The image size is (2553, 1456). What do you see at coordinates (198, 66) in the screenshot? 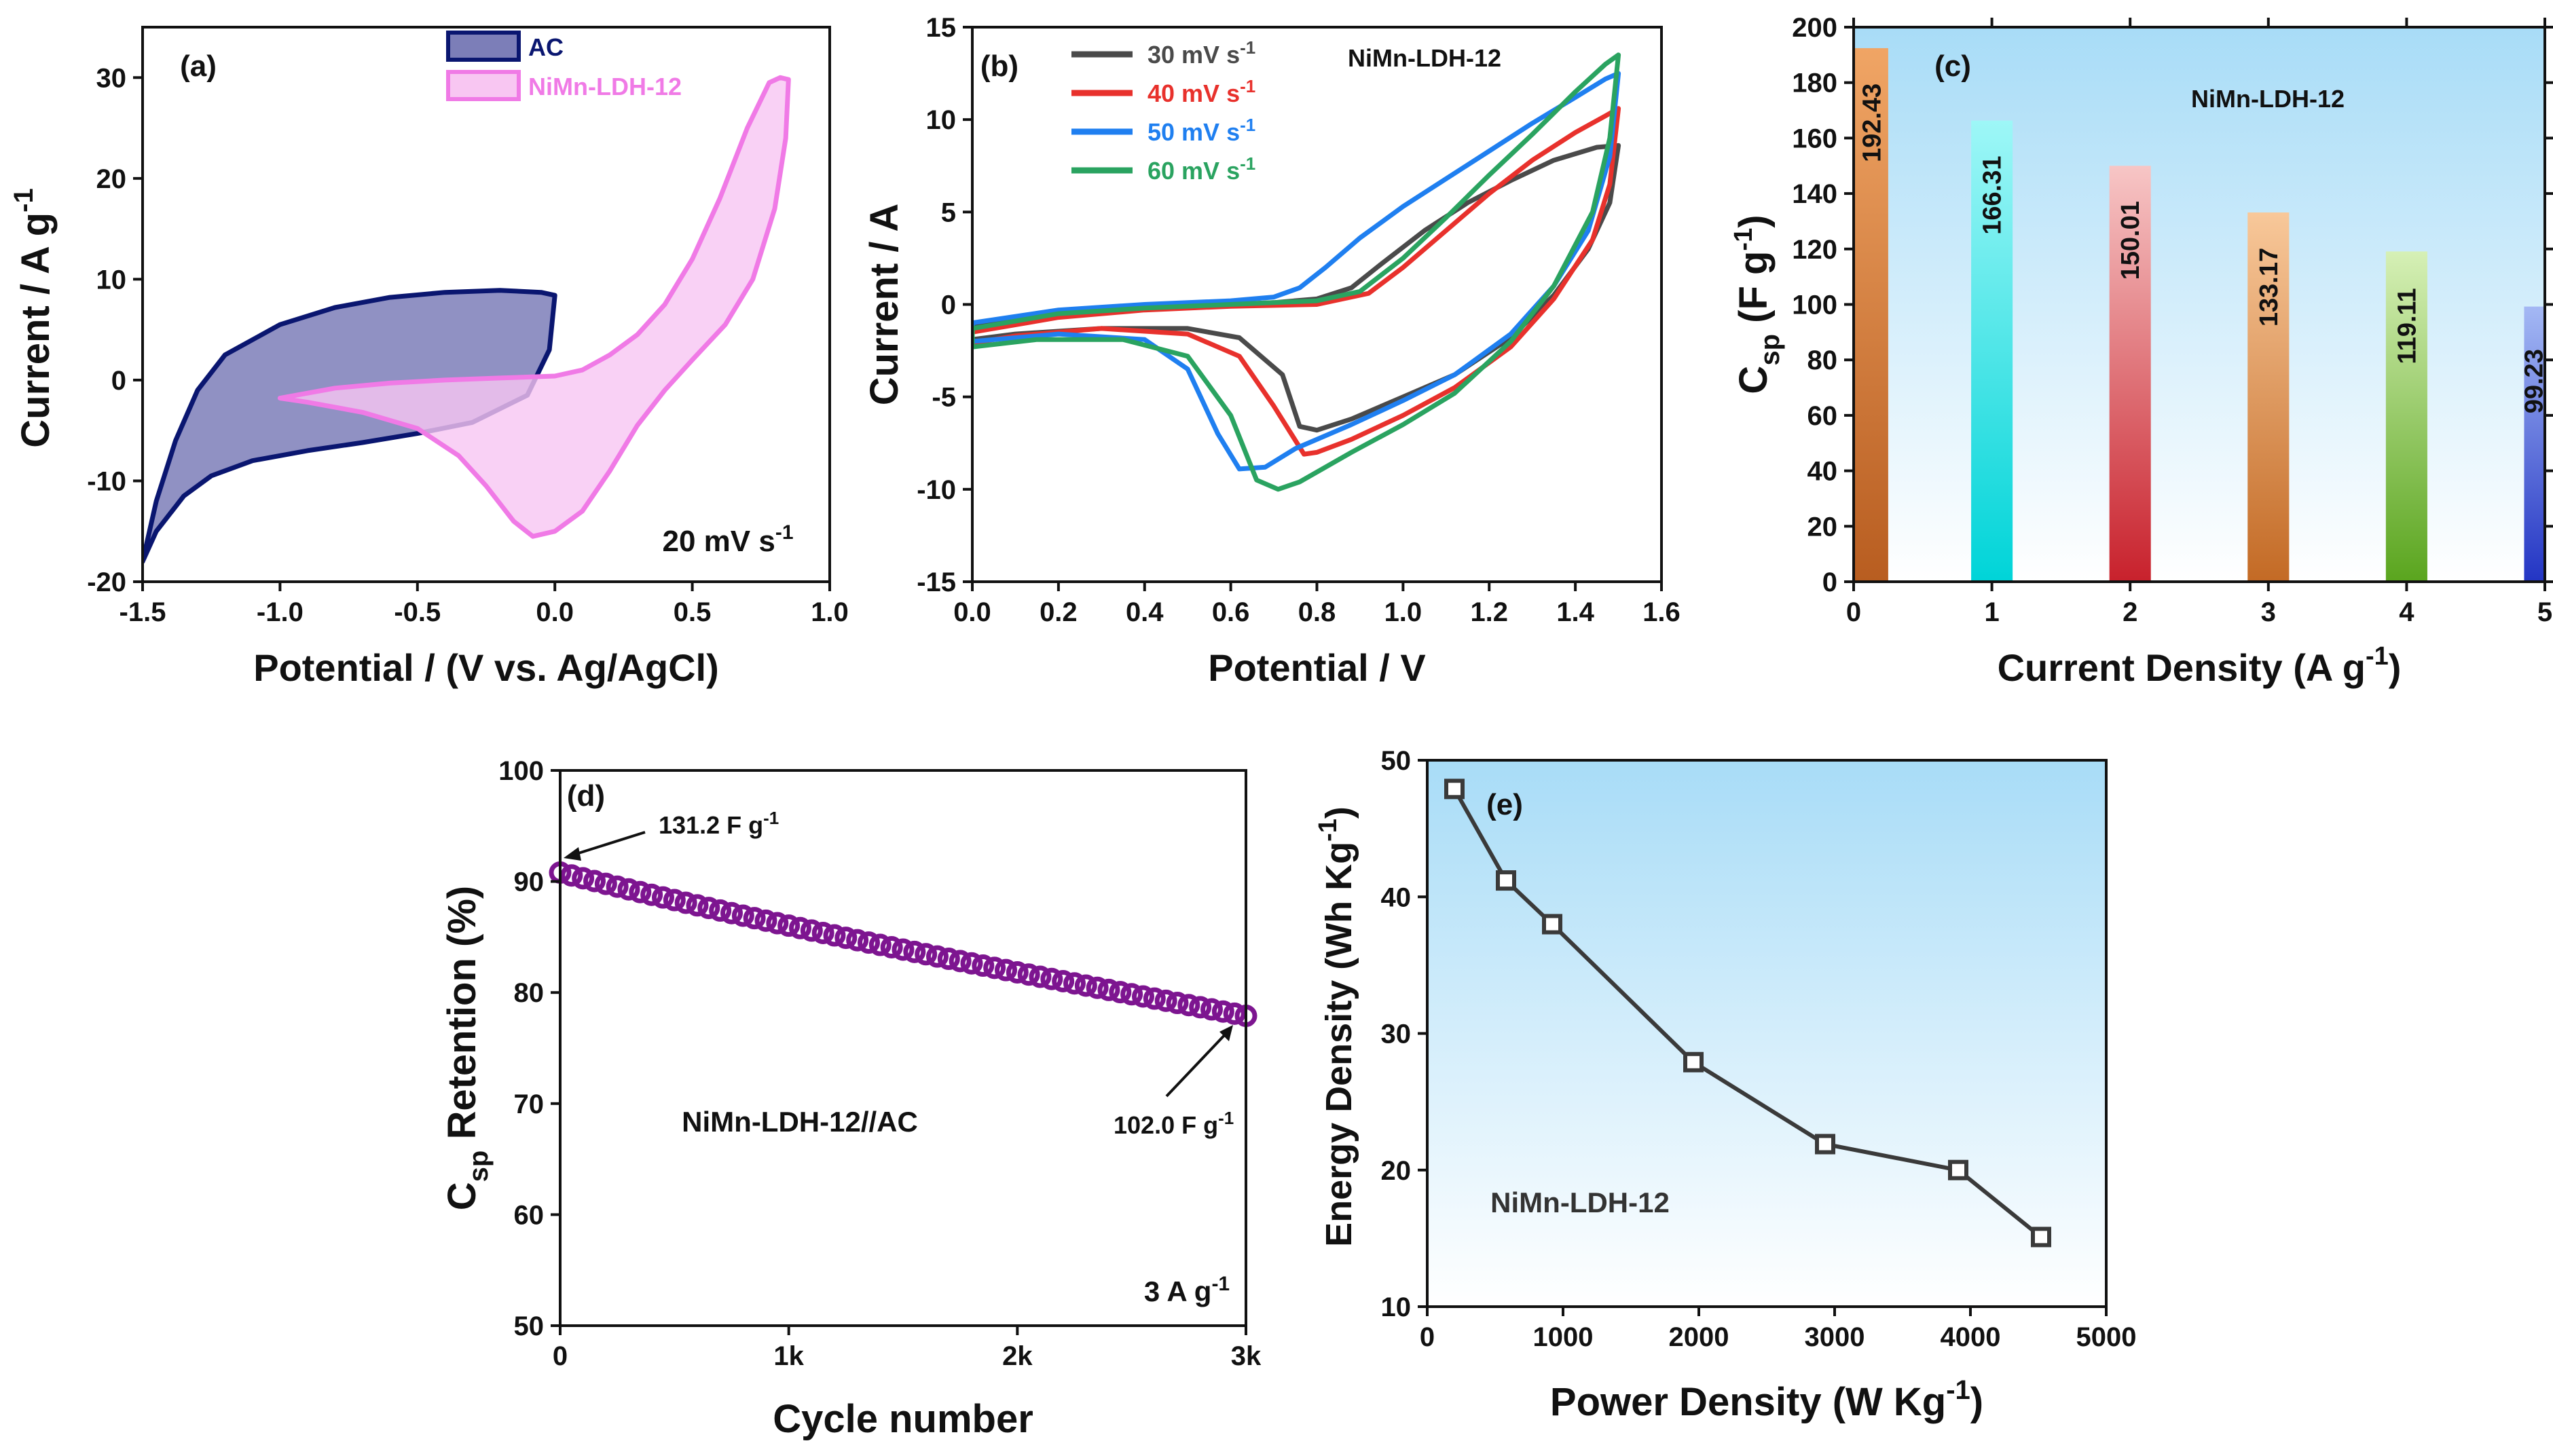
I see `panel-label: (a)` at bounding box center [198, 66].